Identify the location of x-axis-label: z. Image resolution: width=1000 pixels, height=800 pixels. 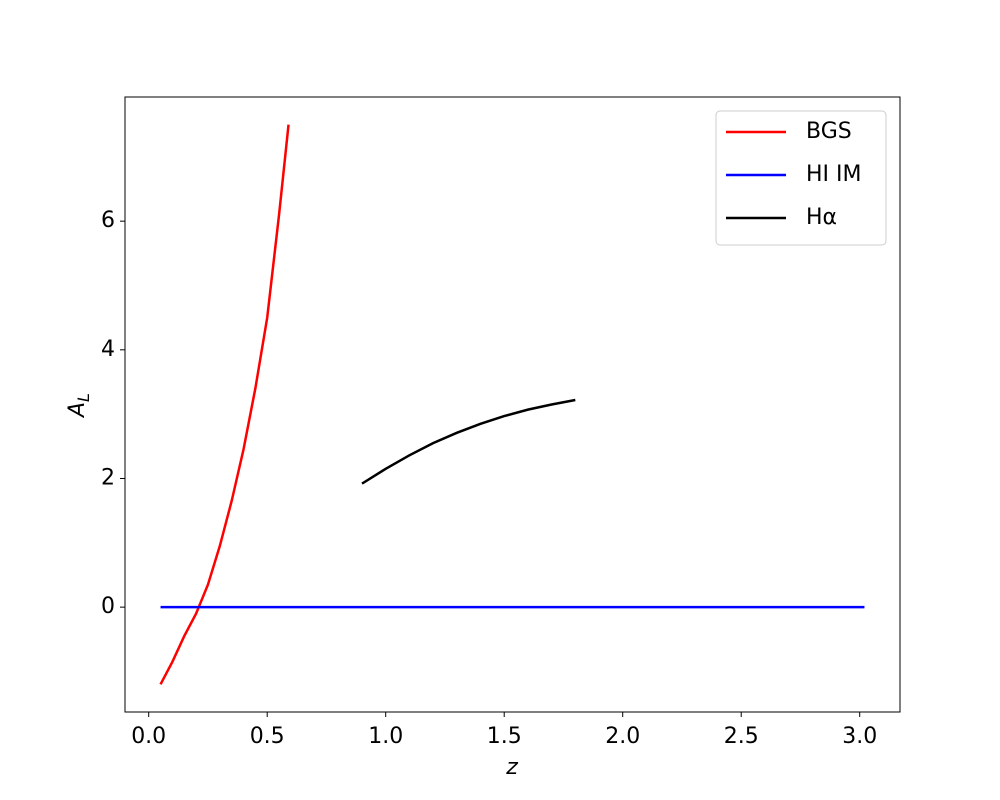
(511, 767).